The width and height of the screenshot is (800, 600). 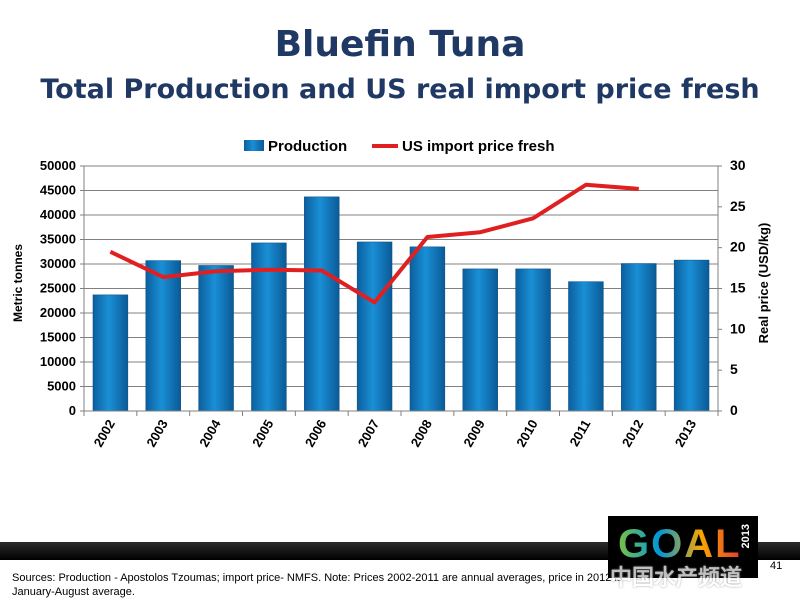 I want to click on y-right-tick-label: 25, so click(x=738, y=206).